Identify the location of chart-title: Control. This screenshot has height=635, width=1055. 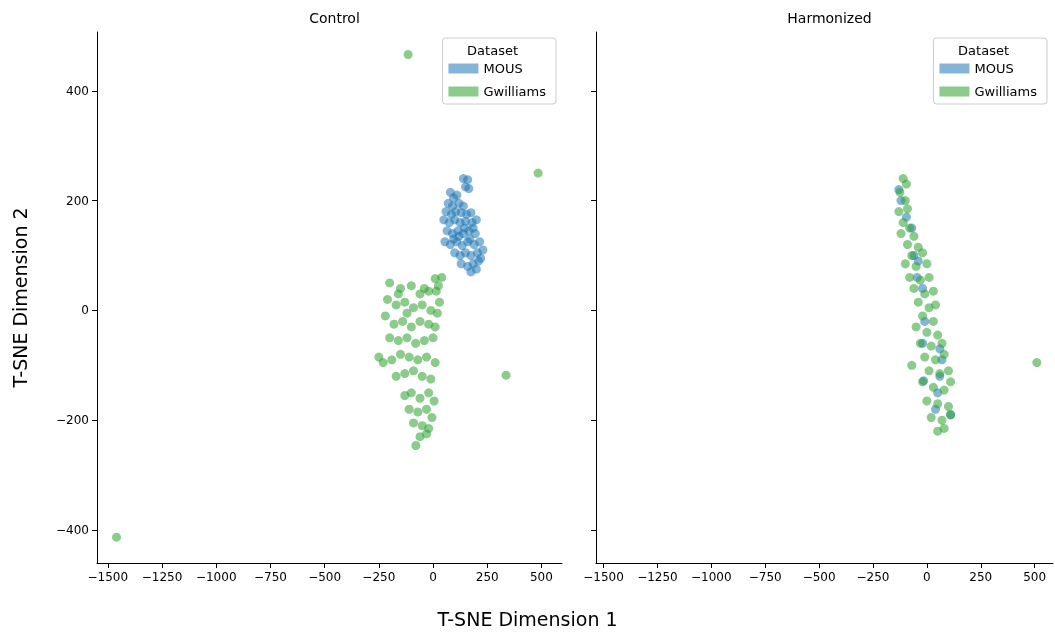
(334, 18).